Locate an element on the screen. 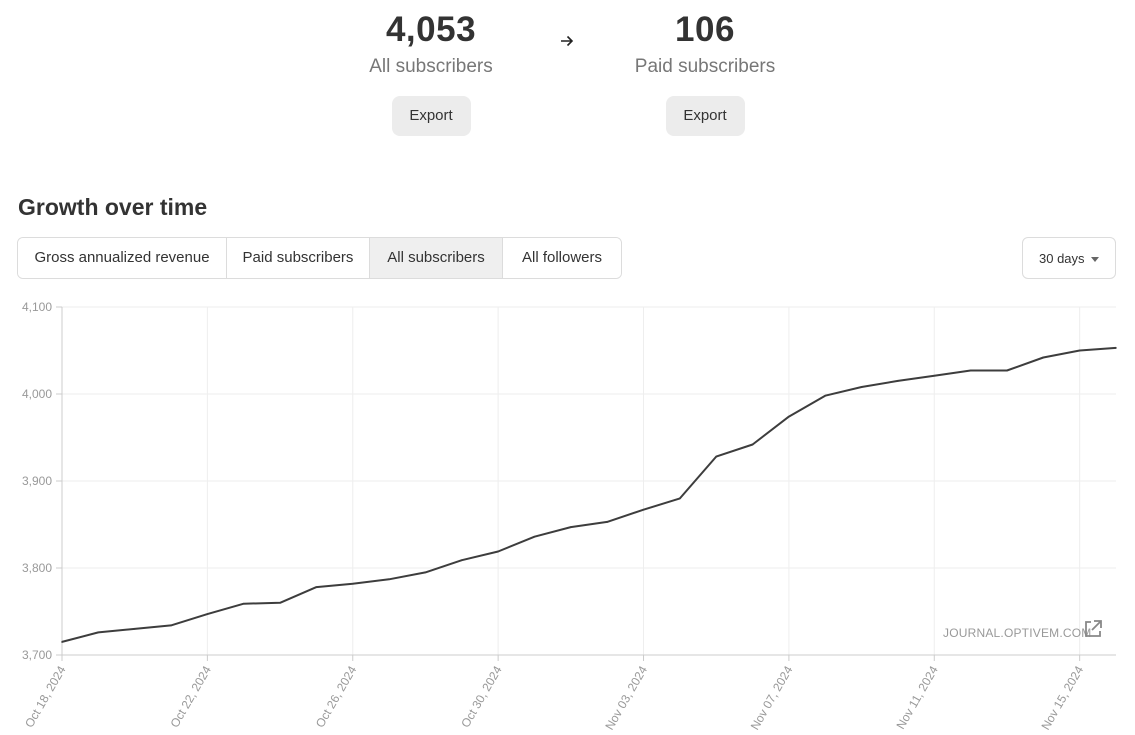  export-paid-subscribers-button: Export is located at coordinates (705, 116).